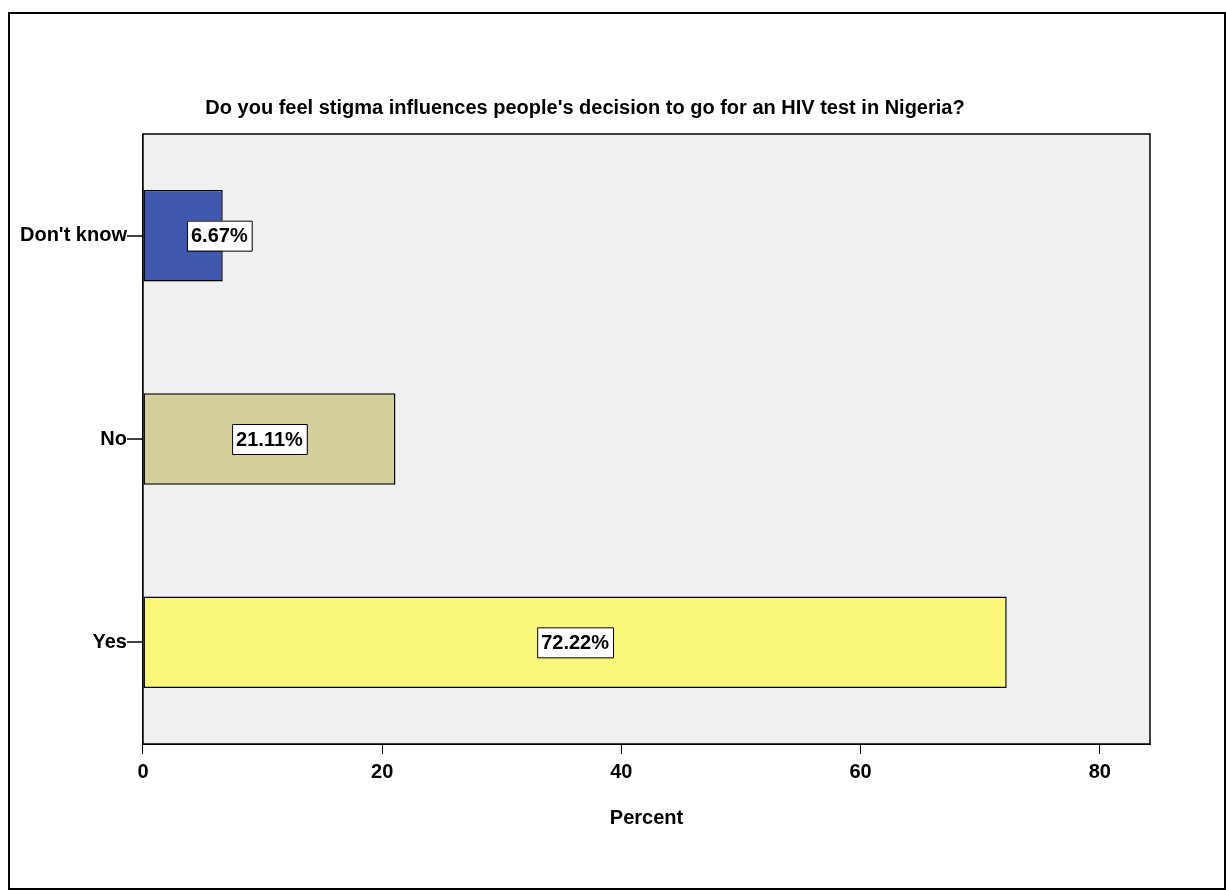  What do you see at coordinates (646, 816) in the screenshot?
I see `x-axis-title: Percent` at bounding box center [646, 816].